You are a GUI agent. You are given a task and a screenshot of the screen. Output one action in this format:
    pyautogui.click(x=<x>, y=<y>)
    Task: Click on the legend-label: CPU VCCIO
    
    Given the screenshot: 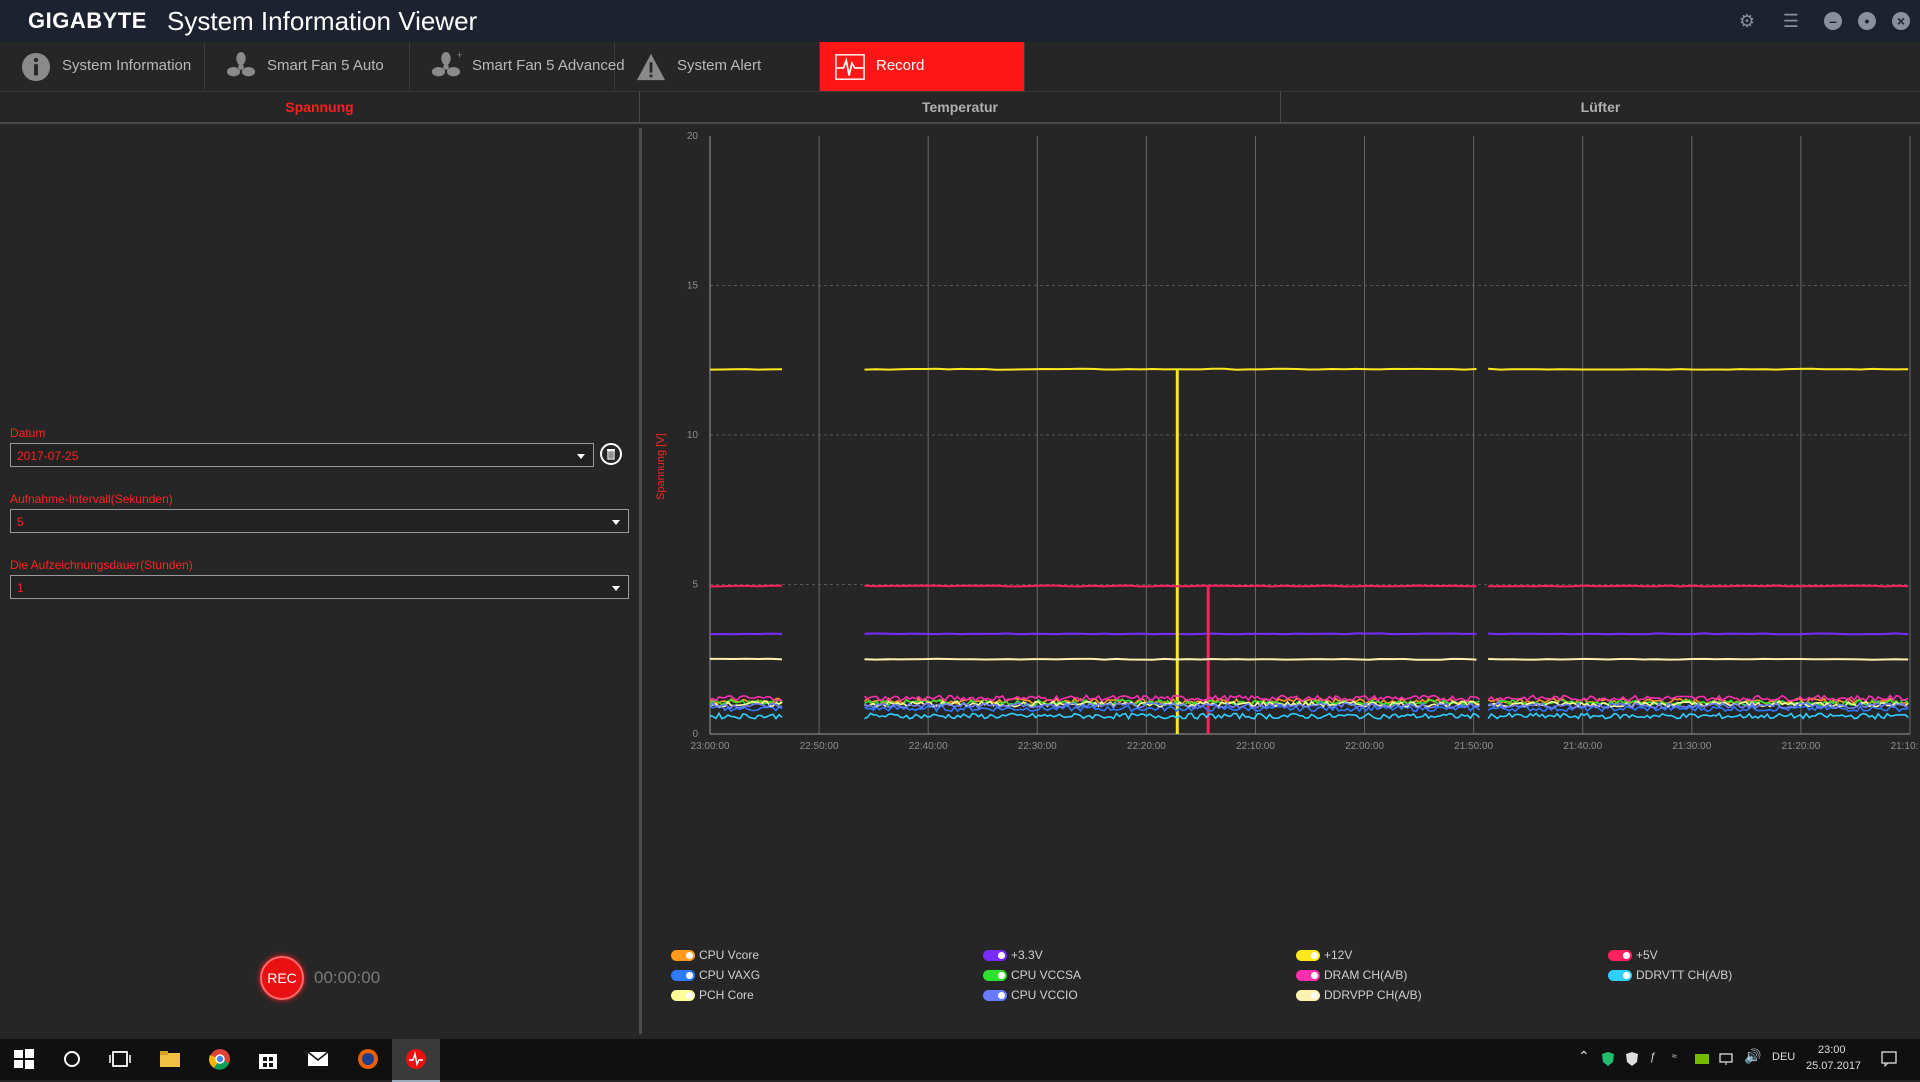 What is the action you would take?
    pyautogui.click(x=1044, y=995)
    